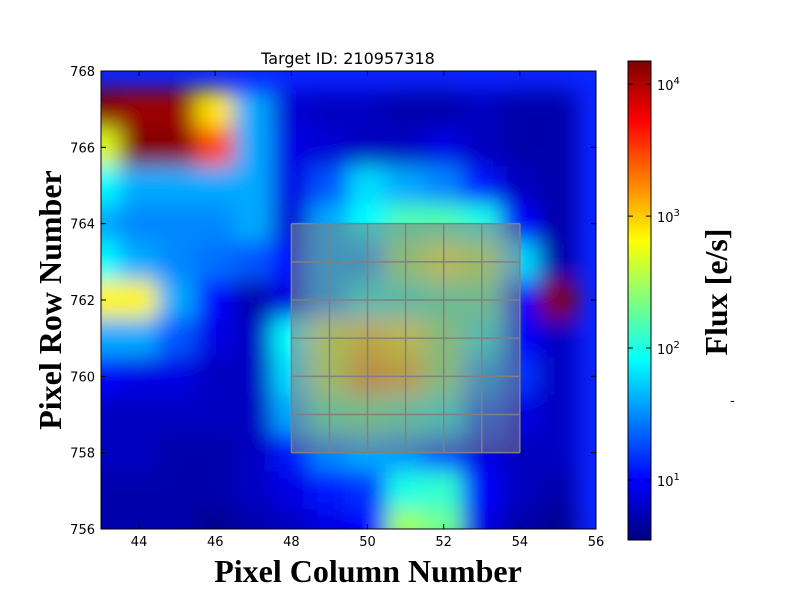  What do you see at coordinates (668, 85) in the screenshot?
I see `colorbar-tick-label: 10⁴` at bounding box center [668, 85].